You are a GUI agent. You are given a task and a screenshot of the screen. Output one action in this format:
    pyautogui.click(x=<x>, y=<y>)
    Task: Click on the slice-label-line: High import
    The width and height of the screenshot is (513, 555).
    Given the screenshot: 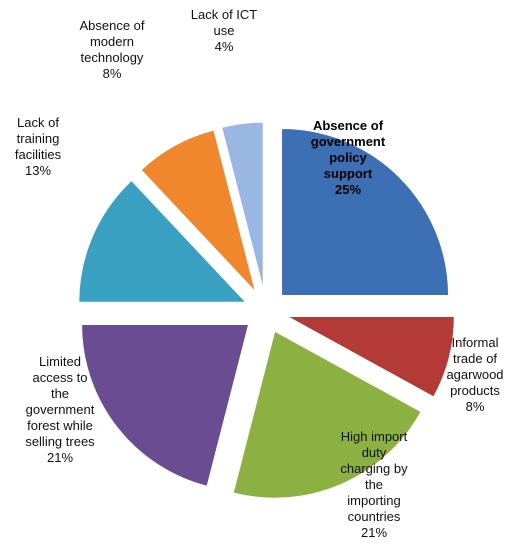 What is the action you would take?
    pyautogui.click(x=374, y=436)
    